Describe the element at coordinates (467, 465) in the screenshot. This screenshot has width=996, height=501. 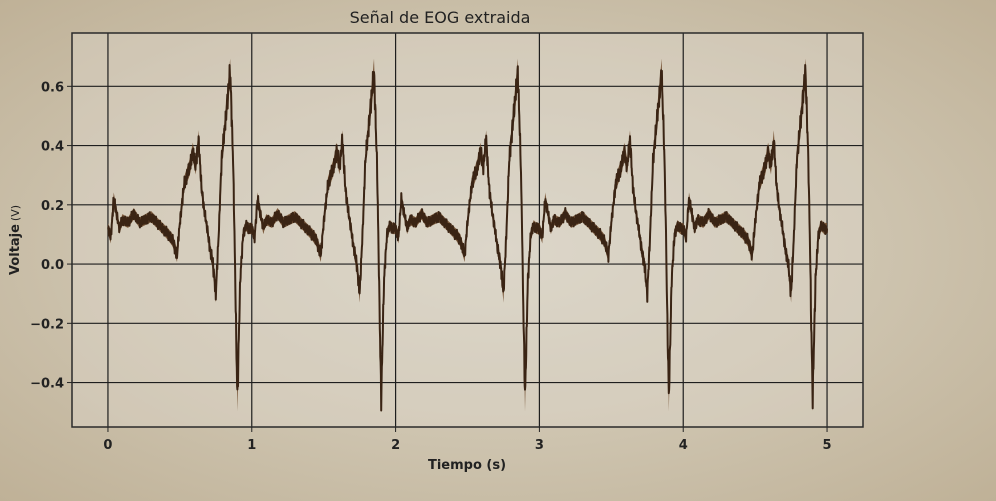
I see `x-axis-label: Tiempo (s)` at that location.